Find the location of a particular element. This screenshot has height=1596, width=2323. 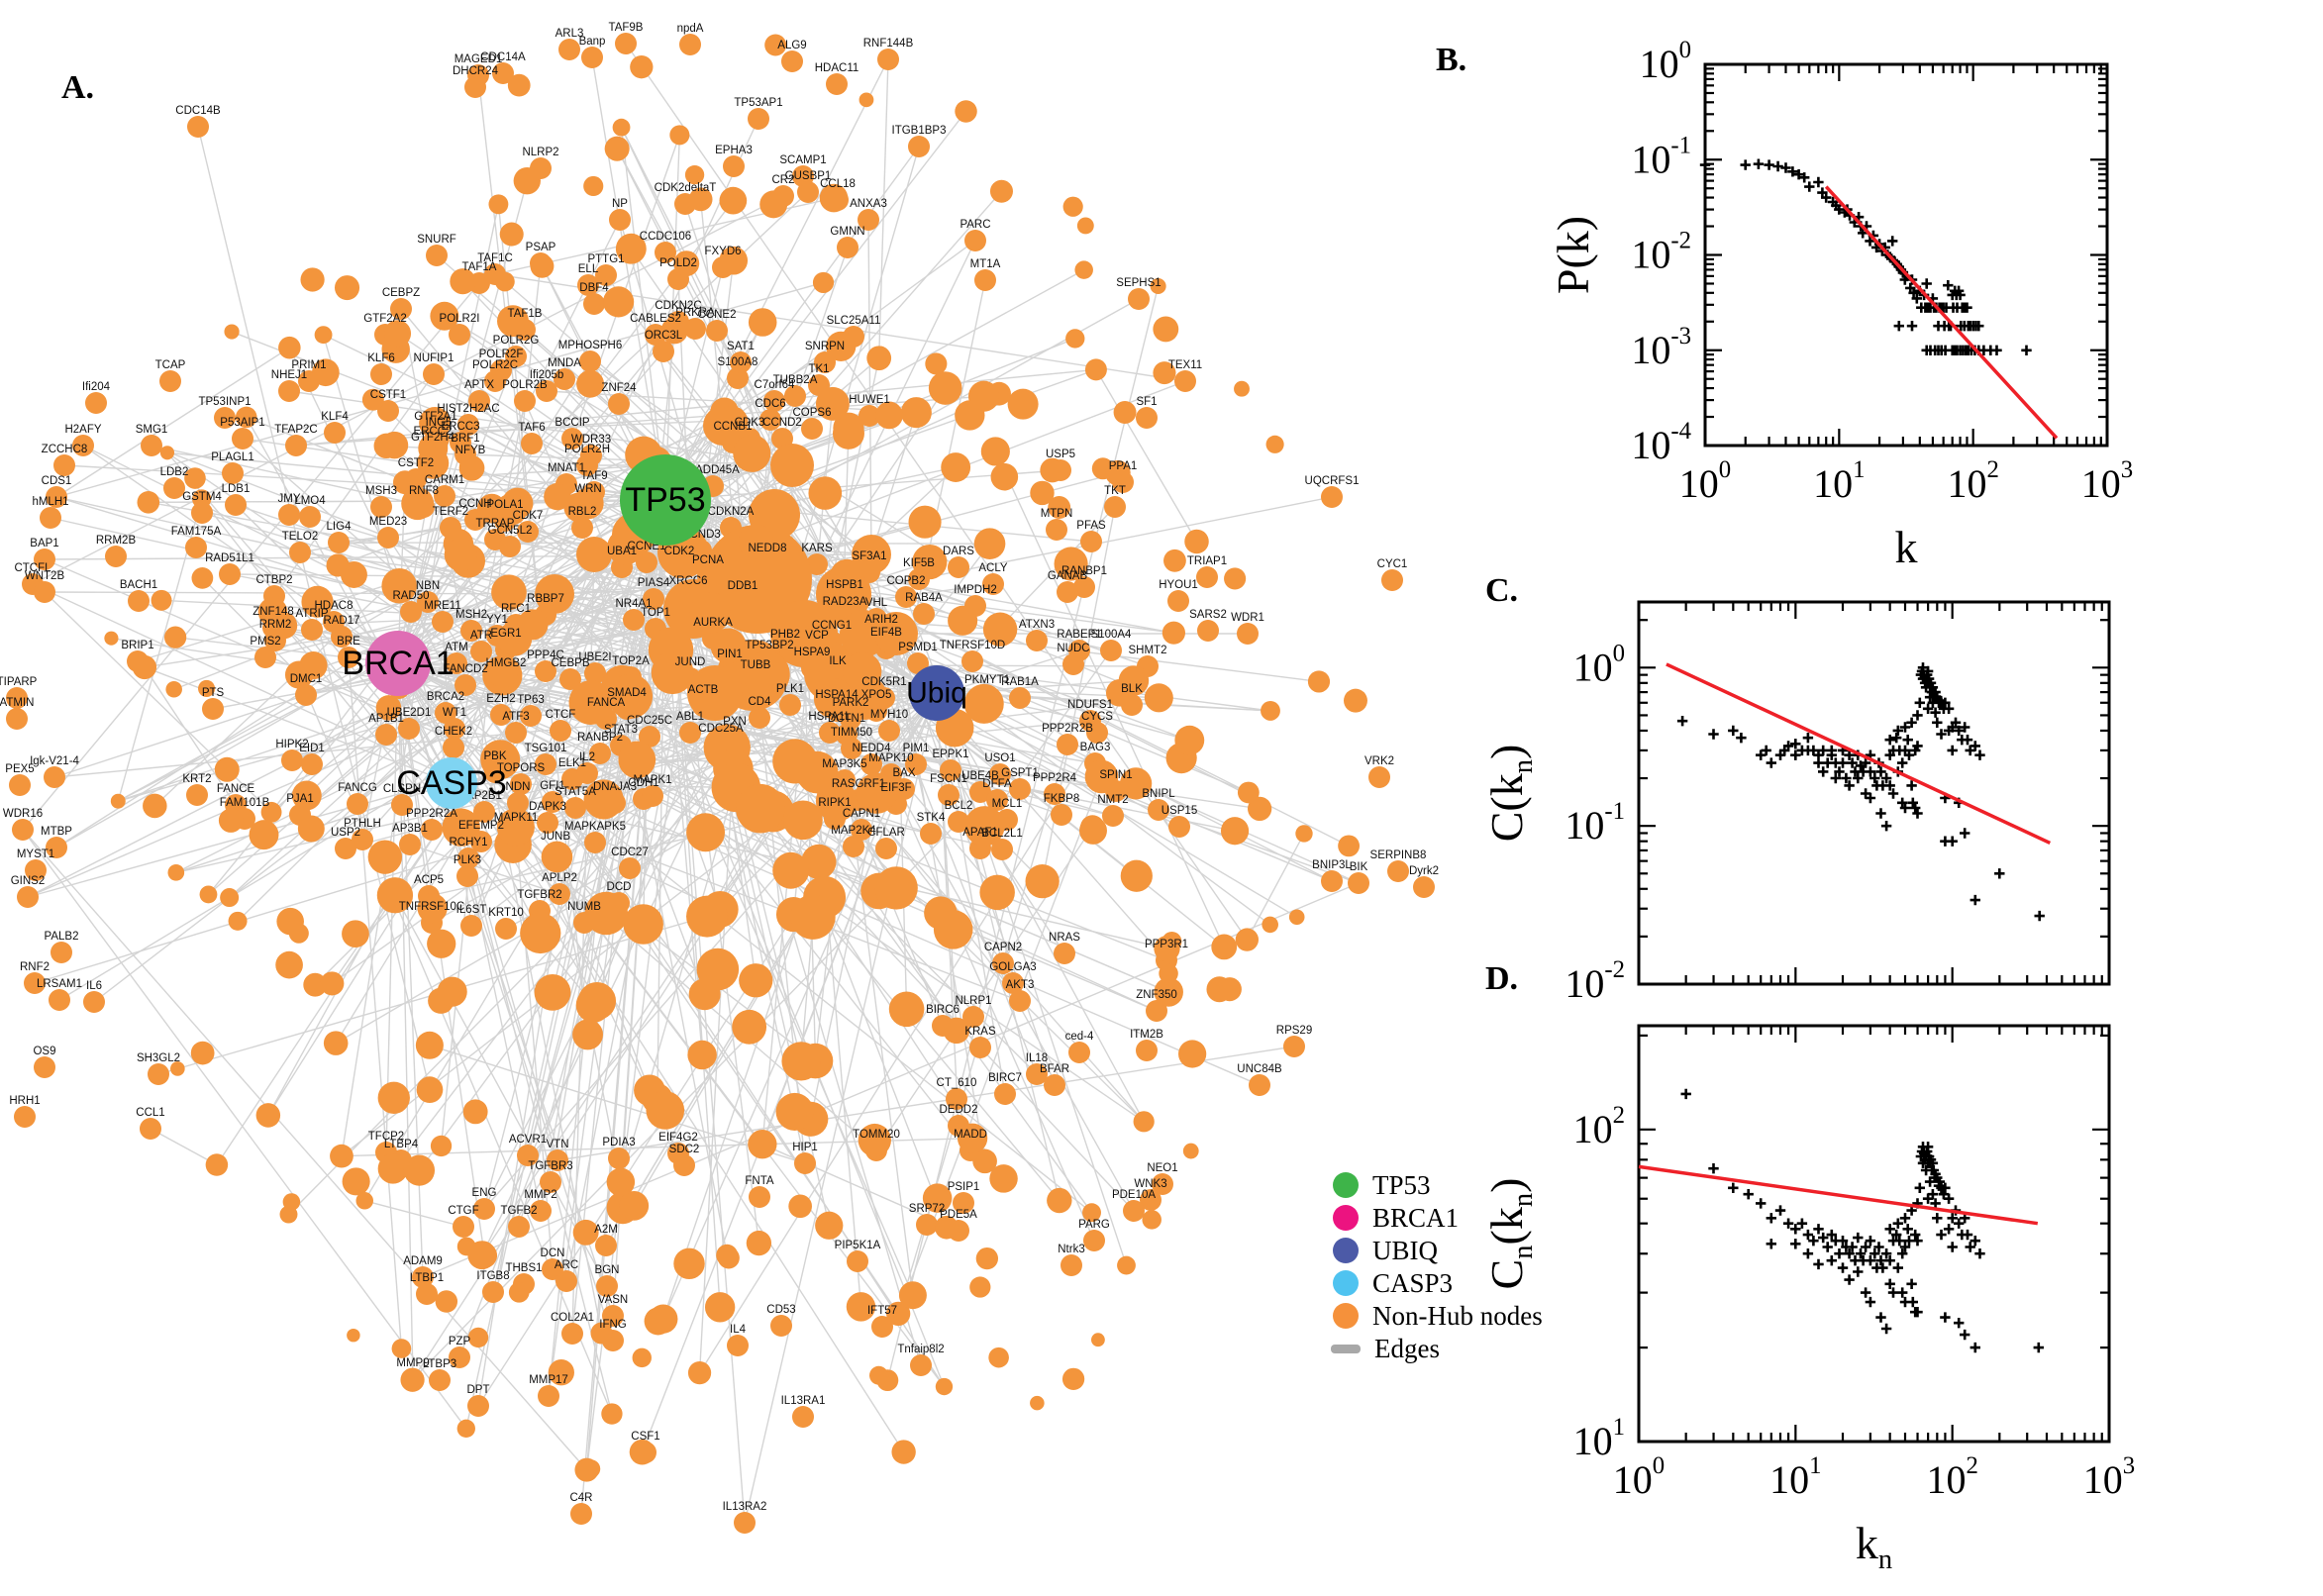

network-node-label: MMP9 is located at coordinates (413, 1363).